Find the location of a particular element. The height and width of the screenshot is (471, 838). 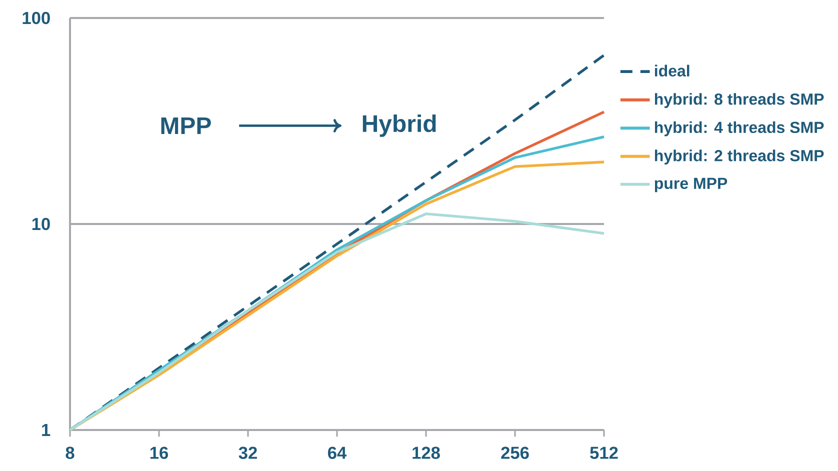

y-tick-label: 10 is located at coordinates (41, 224).